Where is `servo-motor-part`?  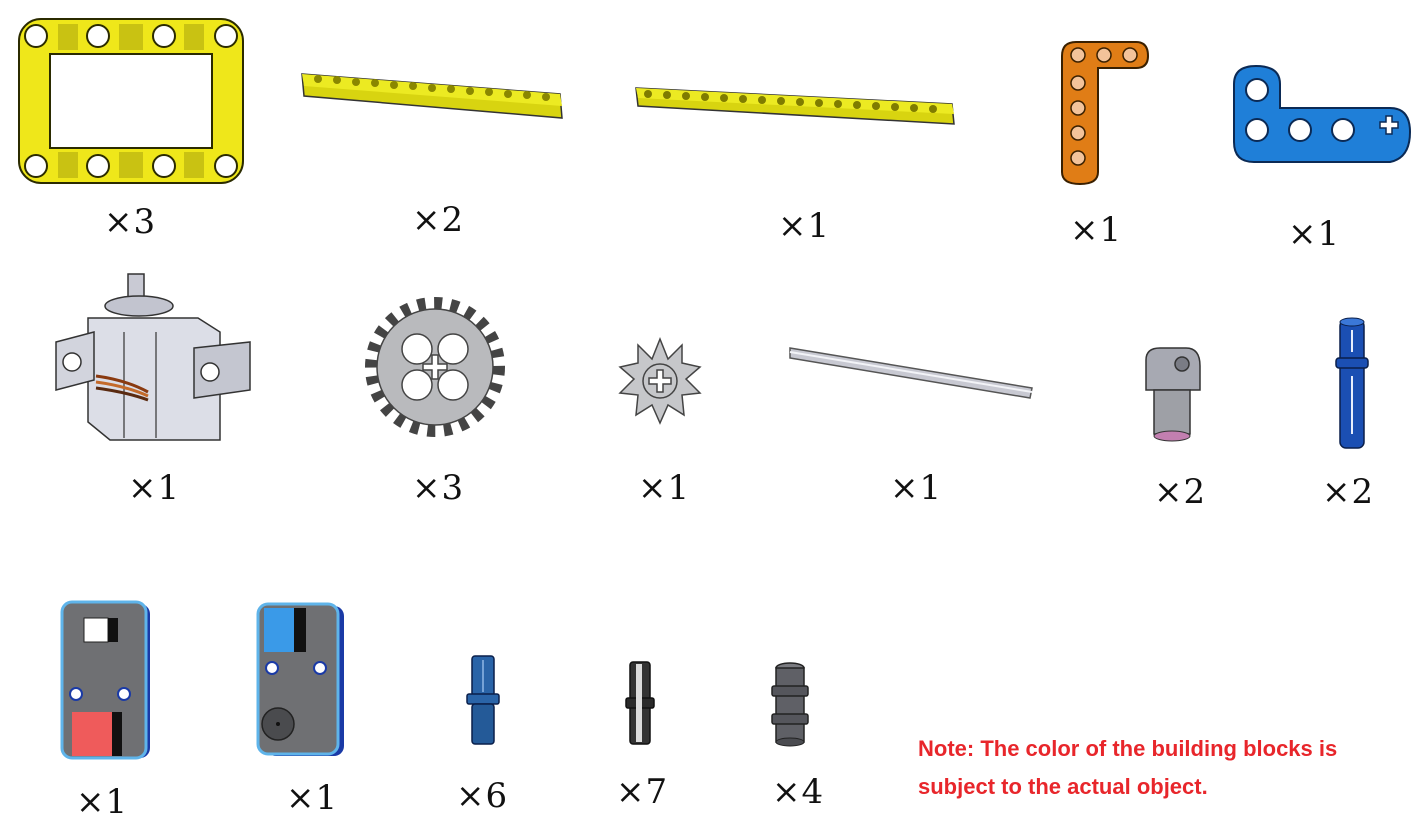 servo-motor-part is located at coordinates (154, 360).